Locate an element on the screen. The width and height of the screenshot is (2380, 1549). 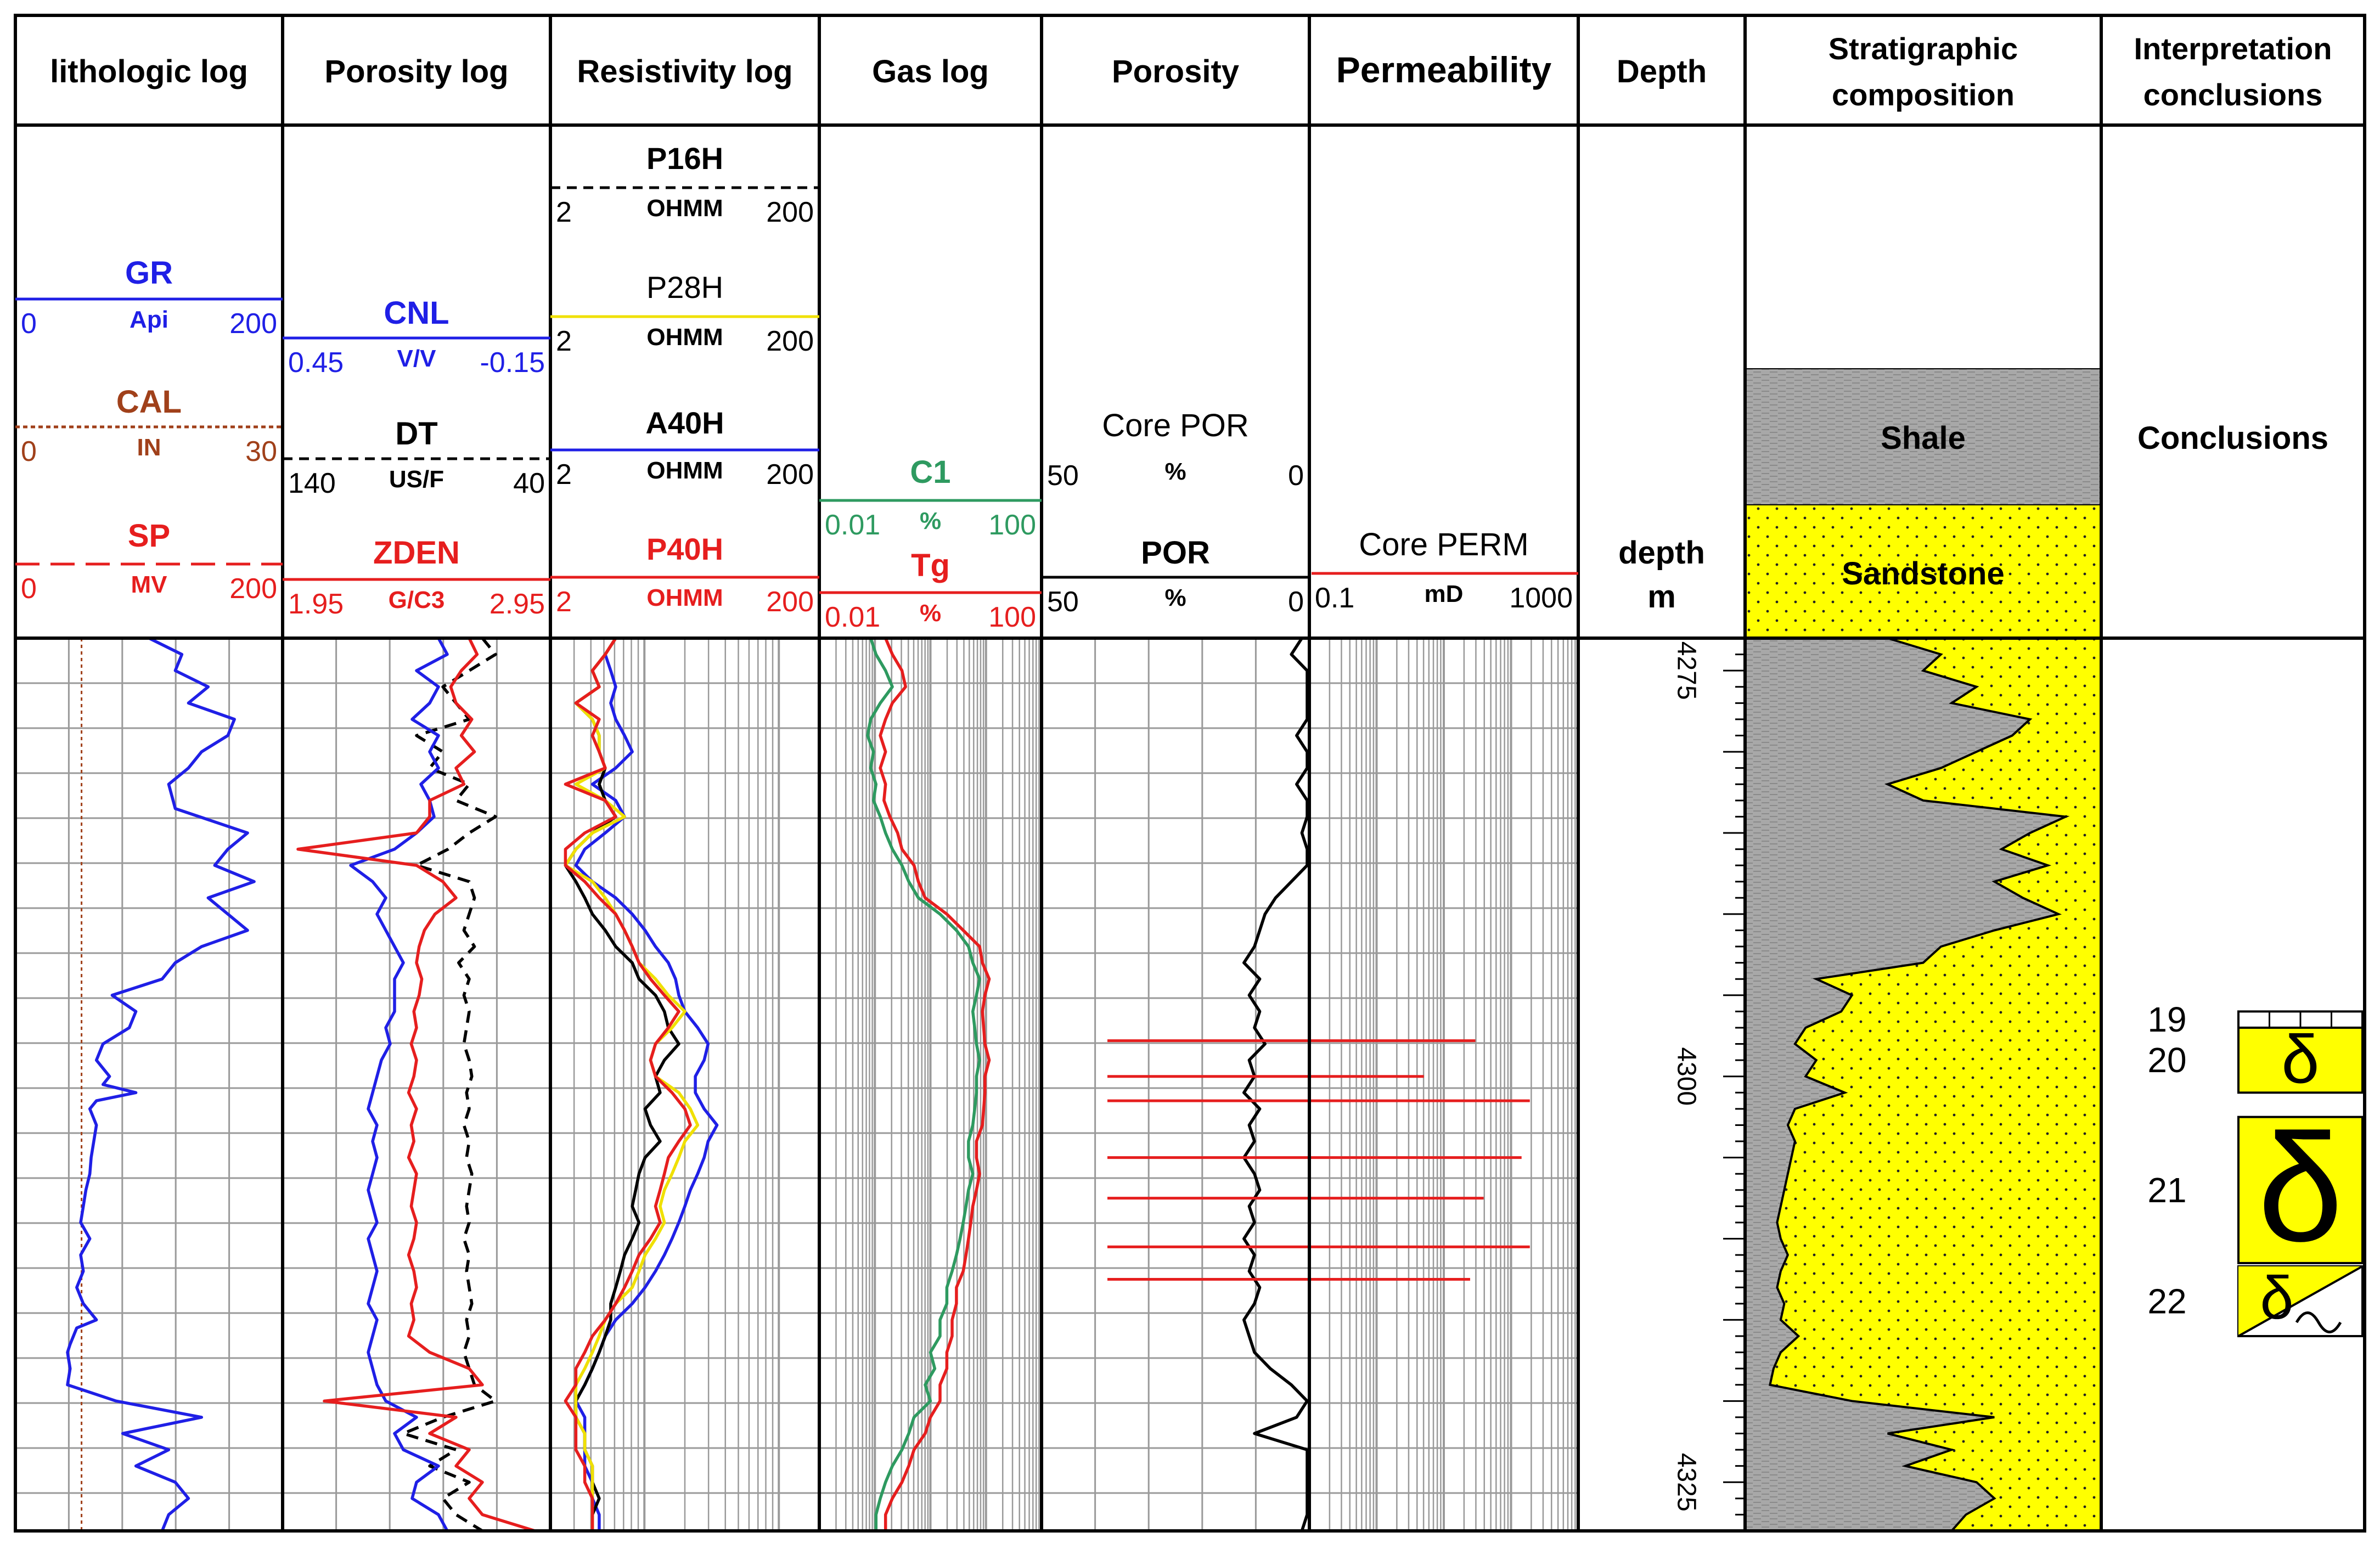
legend-sp-name: SP is located at coordinates (149, 536).